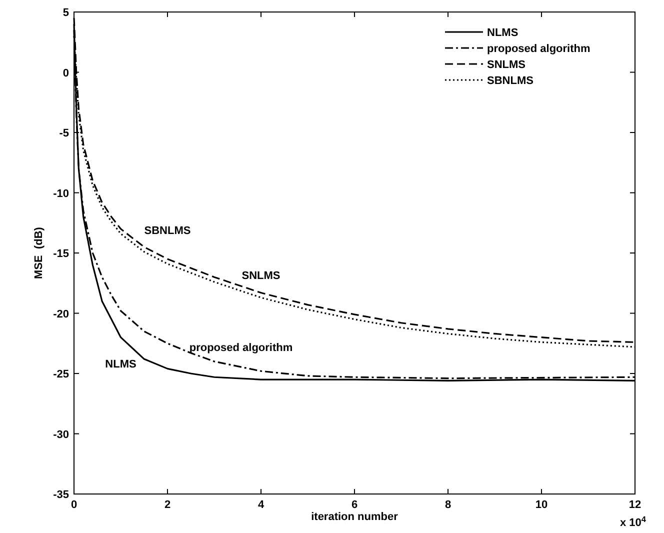 The width and height of the screenshot is (664, 533). What do you see at coordinates (538, 49) in the screenshot?
I see `legend-label: proposed algorithm` at bounding box center [538, 49].